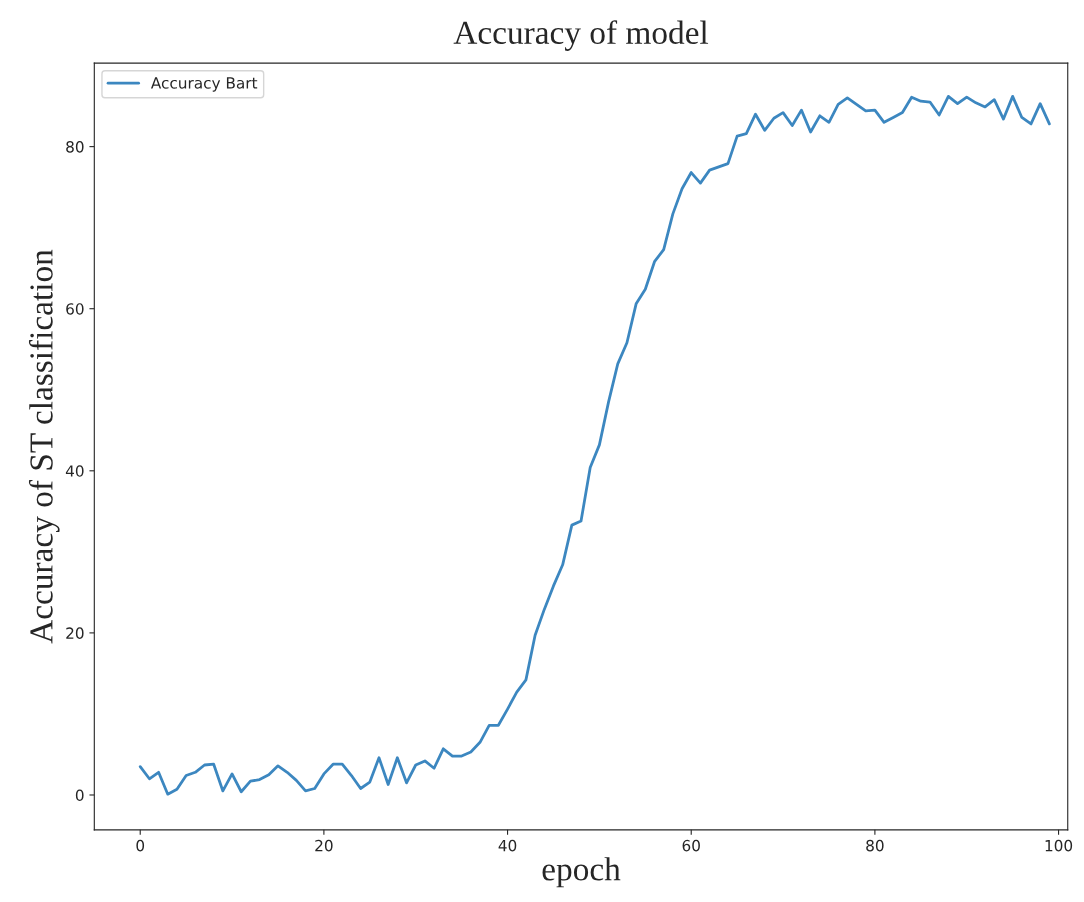 The height and width of the screenshot is (902, 1084). What do you see at coordinates (324, 845) in the screenshot?
I see `x-tick-label: 20` at bounding box center [324, 845].